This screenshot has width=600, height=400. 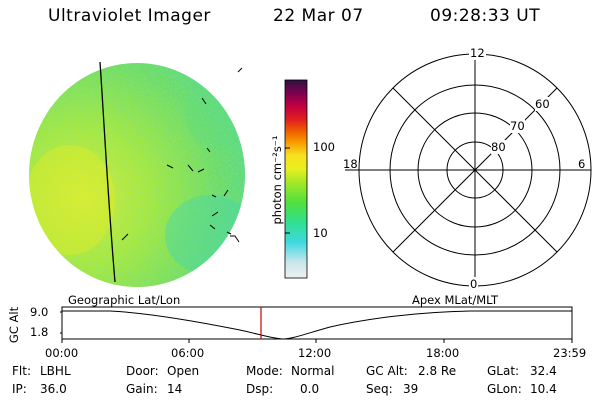 What do you see at coordinates (55, 371) in the screenshot?
I see `flt-value: LBHL` at bounding box center [55, 371].